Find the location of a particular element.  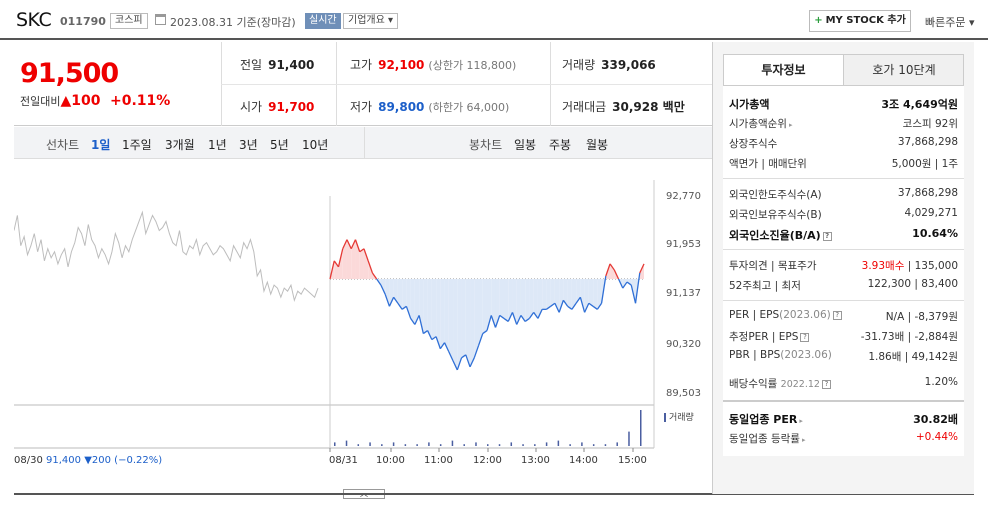

my-stock-add-button: + MY STOCK 추가 is located at coordinates (860, 21).